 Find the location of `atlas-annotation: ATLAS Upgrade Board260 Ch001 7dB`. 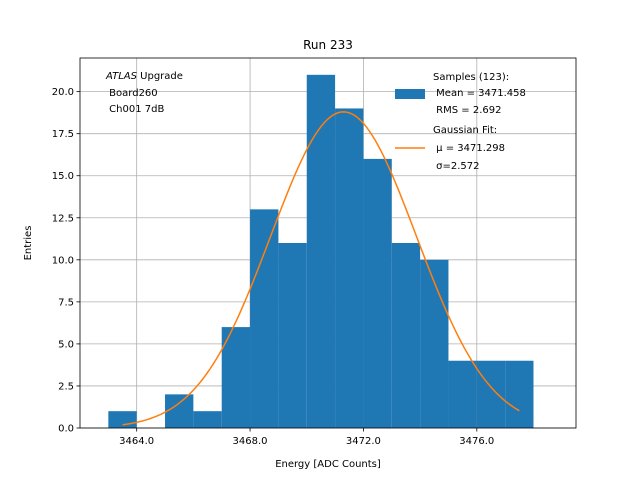

atlas-annotation: ATLAS Upgrade Board260 Ch001 7dB is located at coordinates (144, 93).